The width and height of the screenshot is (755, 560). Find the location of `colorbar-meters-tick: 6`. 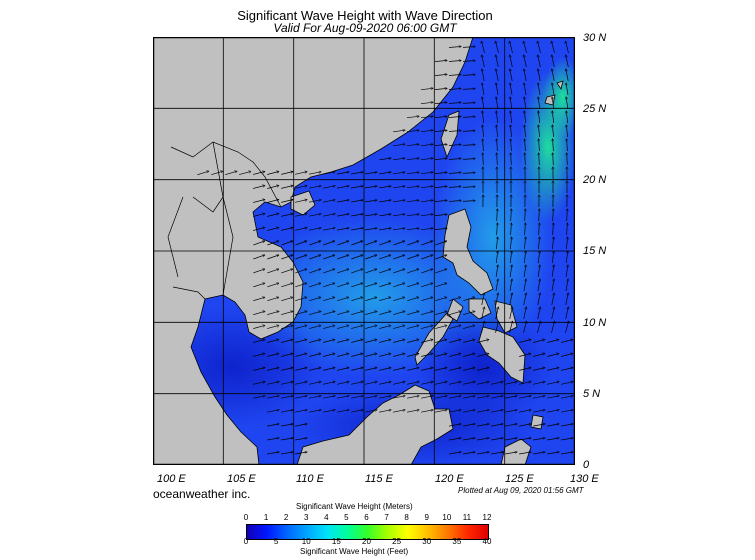

colorbar-meters-tick: 6 is located at coordinates (366, 517).